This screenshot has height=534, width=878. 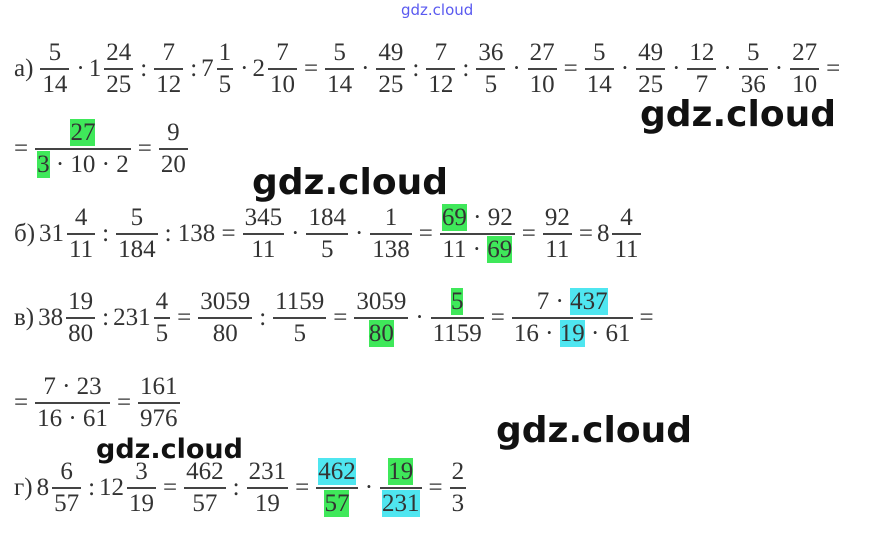 What do you see at coordinates (491, 84) in the screenshot?
I see `denominator: 5` at bounding box center [491, 84].